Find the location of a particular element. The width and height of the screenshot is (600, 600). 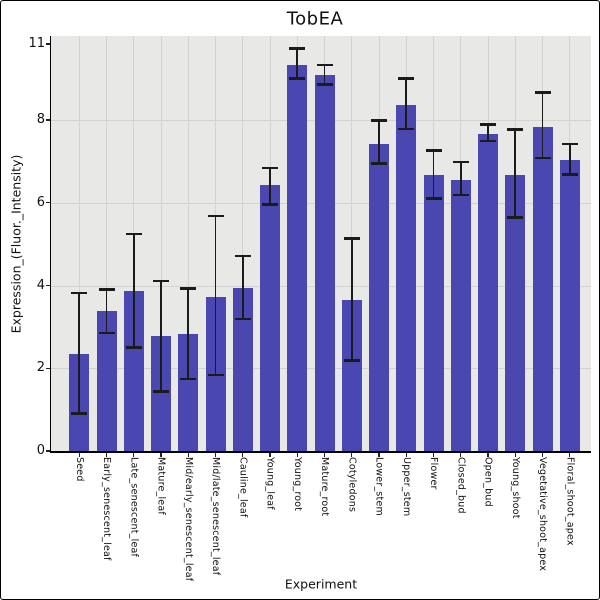

y-tick-label: 11 is located at coordinates (36, 43).